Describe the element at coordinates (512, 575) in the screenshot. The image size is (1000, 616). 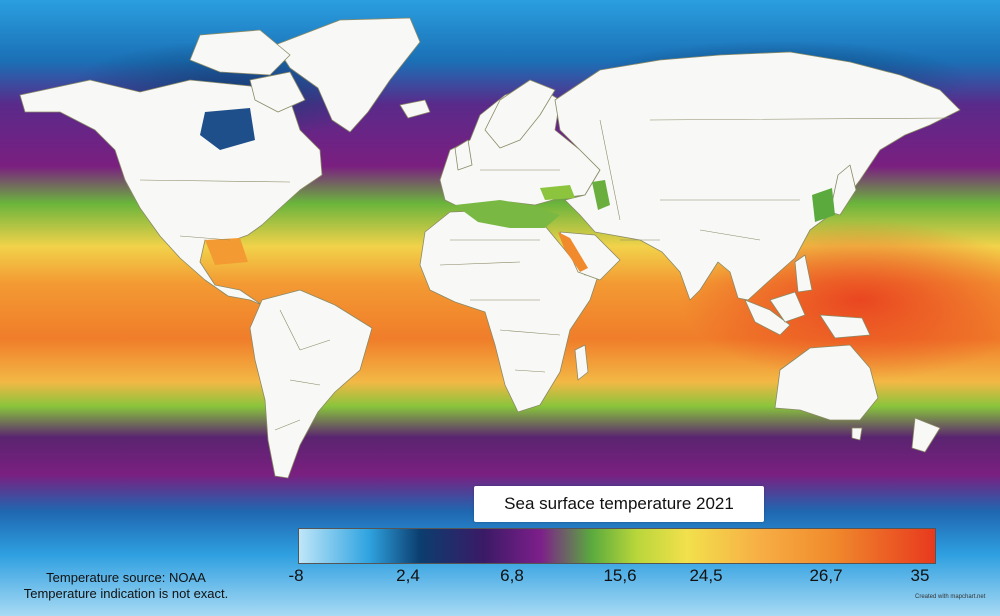
I see `scale-tick-label: 6,8` at that location.